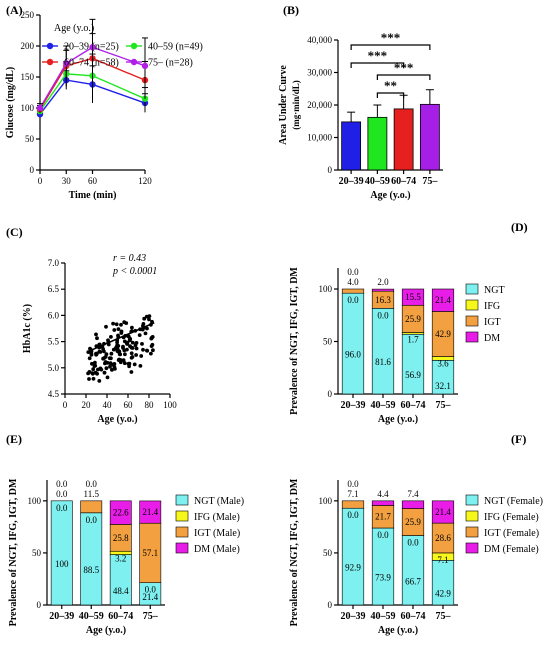  What do you see at coordinates (442, 560) in the screenshot?
I see `data-label-ifg: 7.1` at bounding box center [442, 560].